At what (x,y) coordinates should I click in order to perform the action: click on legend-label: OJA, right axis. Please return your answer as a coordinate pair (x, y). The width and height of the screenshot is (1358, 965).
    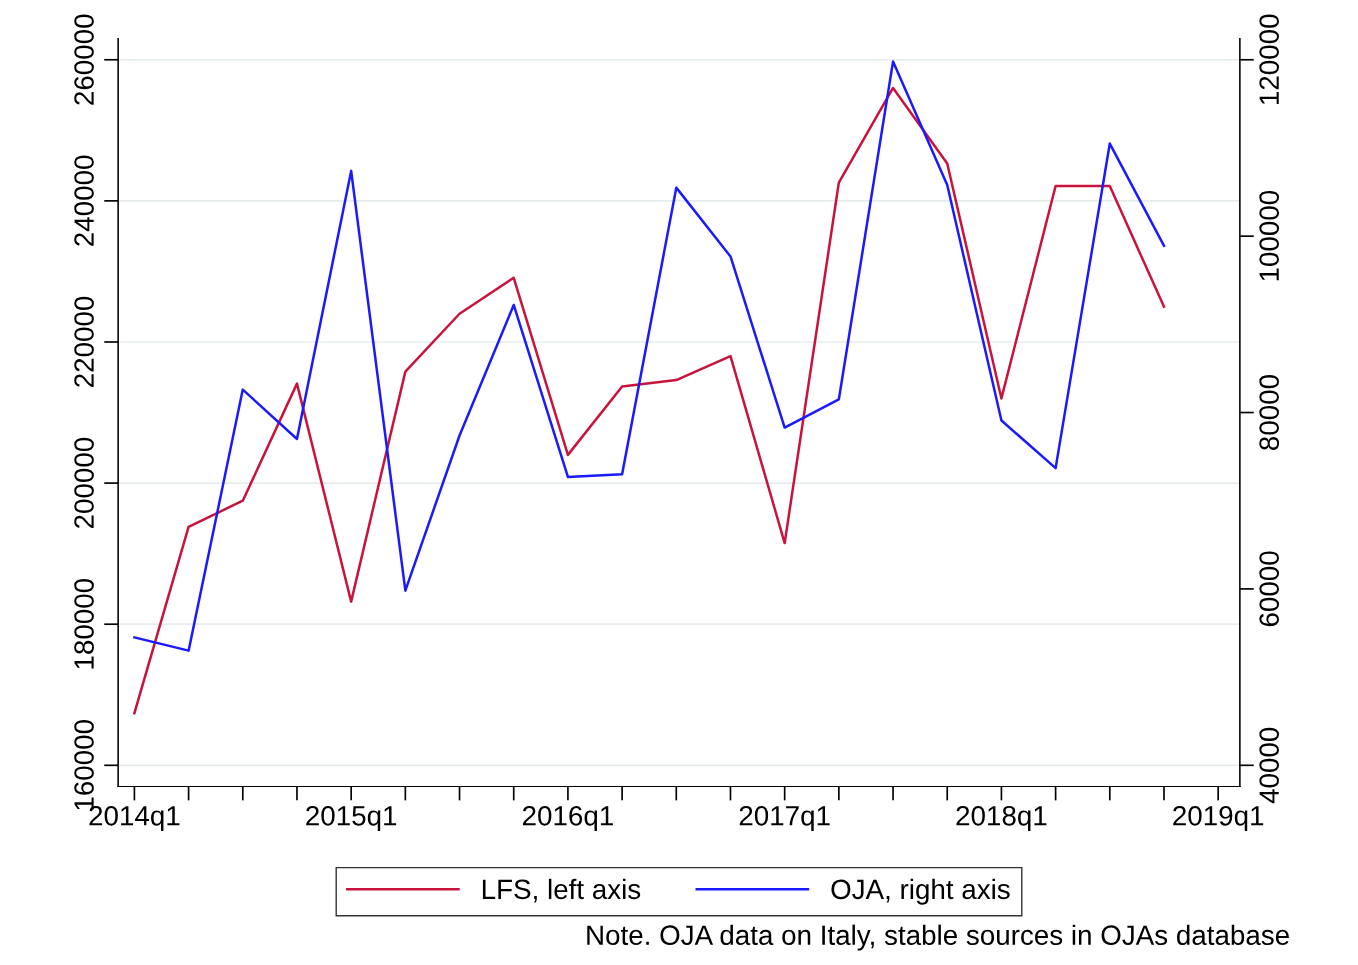
    Looking at the image, I should click on (920, 891).